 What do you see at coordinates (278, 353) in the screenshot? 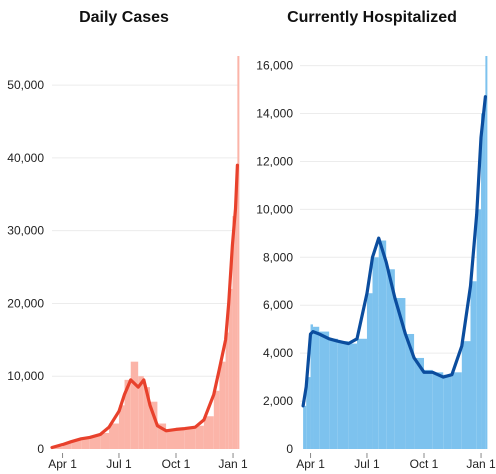
I see `y-tick-label: 4,000` at bounding box center [278, 353].